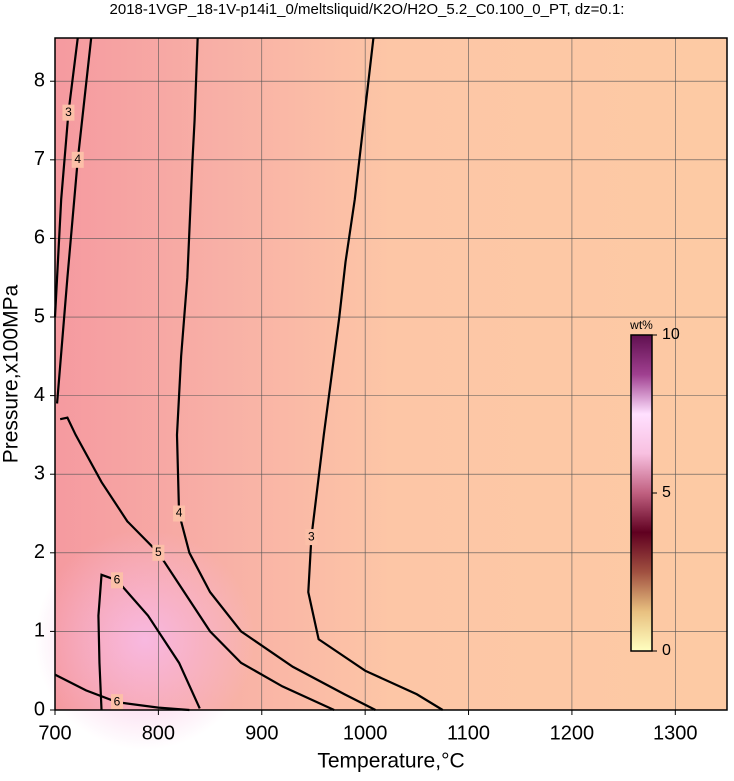 The image size is (734, 781). What do you see at coordinates (39, 81) in the screenshot?
I see `y-tick-label: 8` at bounding box center [39, 81].